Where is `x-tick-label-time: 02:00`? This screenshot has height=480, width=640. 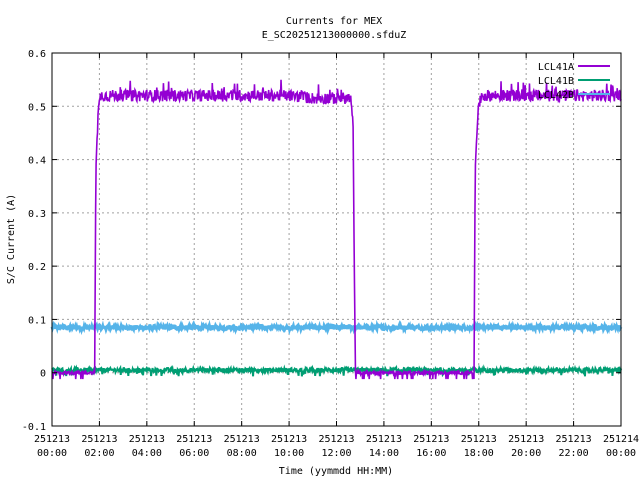 x-tick-label-time: 02:00 is located at coordinates (99, 453).